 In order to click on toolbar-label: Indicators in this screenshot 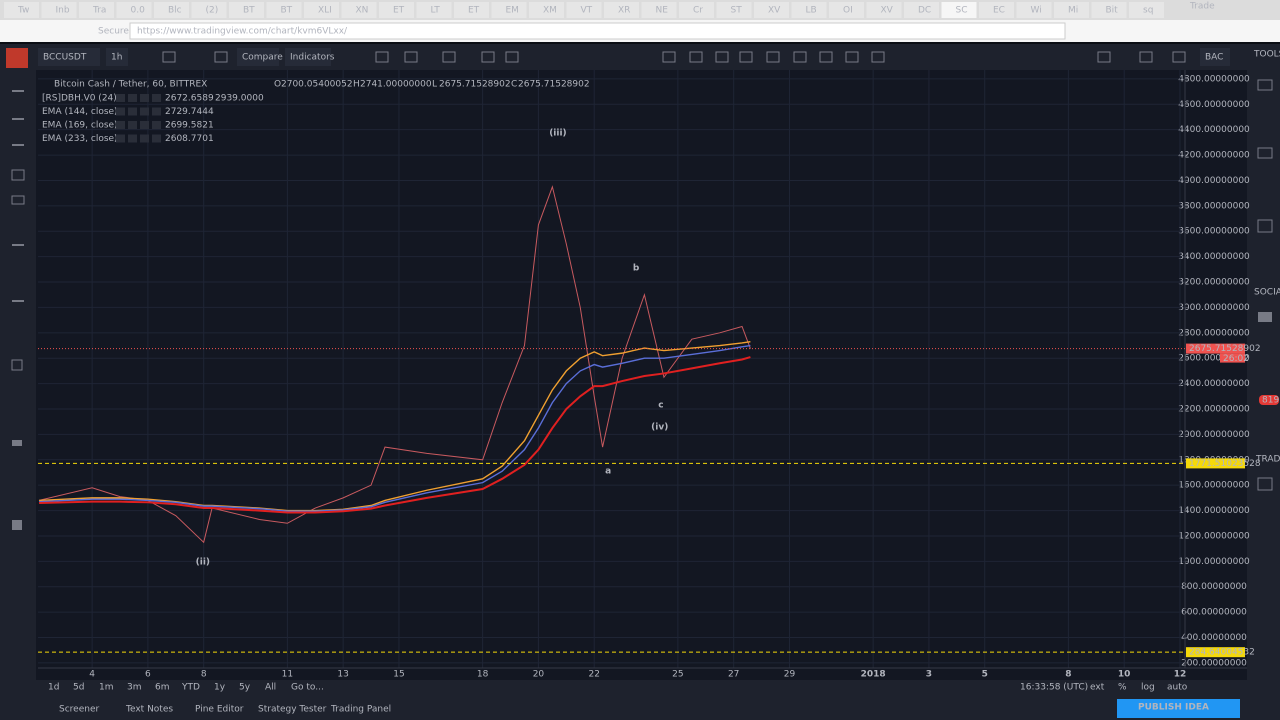, I will do `click(312, 58)`.